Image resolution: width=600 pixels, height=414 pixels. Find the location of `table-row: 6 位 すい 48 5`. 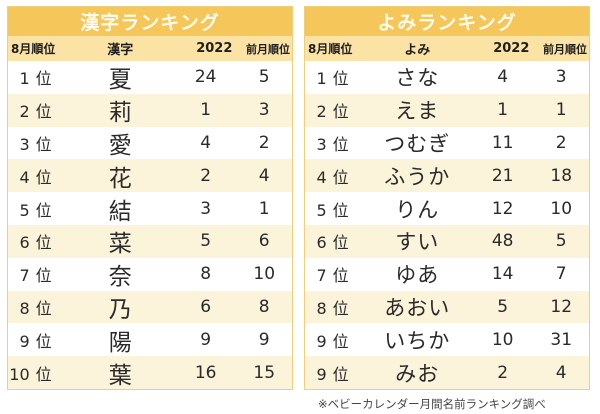

table-row: 6 位 すい 48 5 is located at coordinates (447, 241).